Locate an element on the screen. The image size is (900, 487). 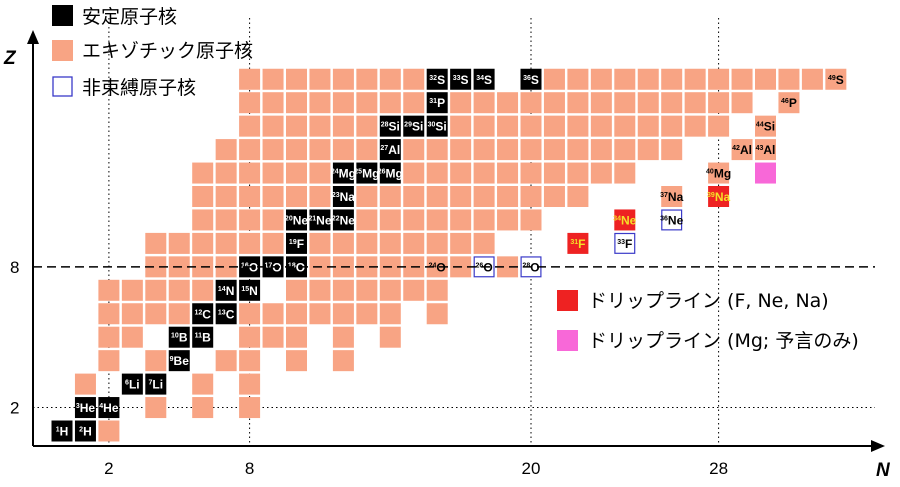
unbound-cell is located at coordinates (625, 243).